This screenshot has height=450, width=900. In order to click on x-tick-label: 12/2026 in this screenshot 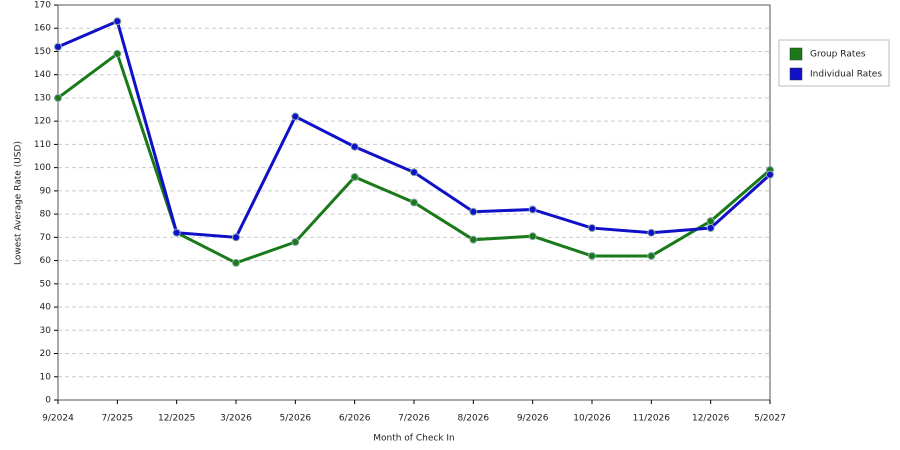, I will do `click(711, 419)`.